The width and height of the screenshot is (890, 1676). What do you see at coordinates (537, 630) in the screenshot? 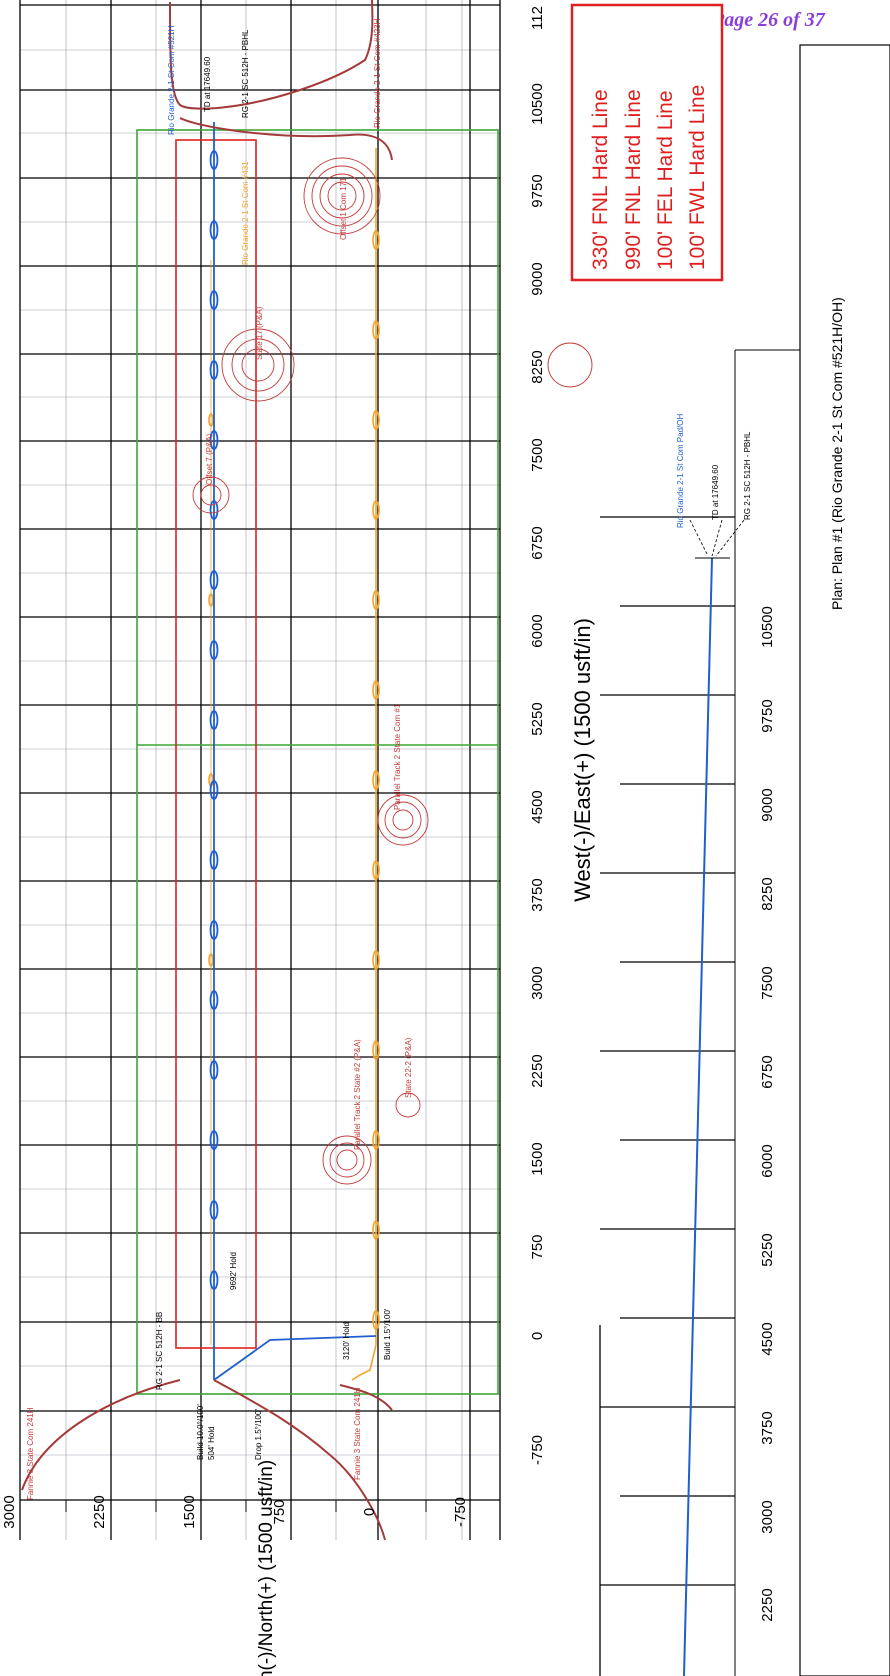
I see `x-tick-6000: 6000` at bounding box center [537, 630].